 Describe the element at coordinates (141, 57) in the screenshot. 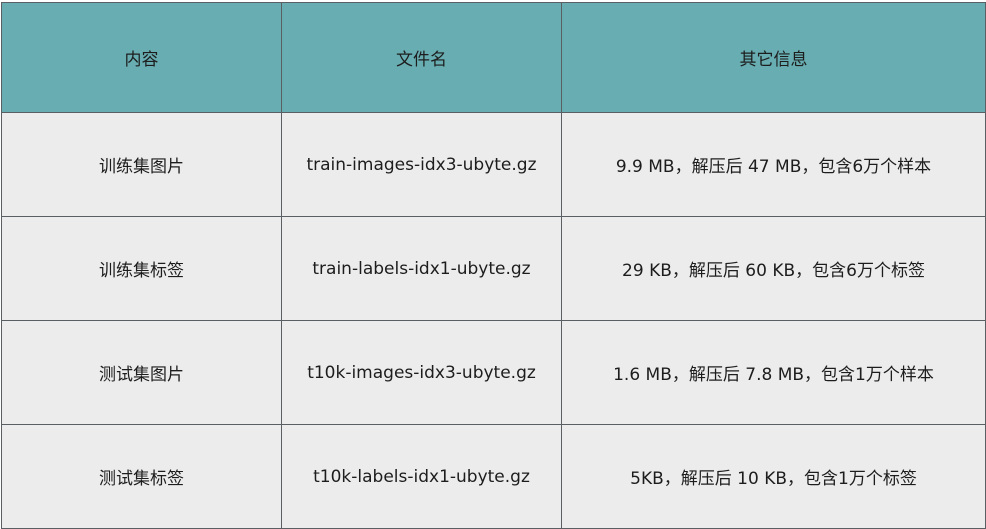

I see `header-content: 内容` at that location.